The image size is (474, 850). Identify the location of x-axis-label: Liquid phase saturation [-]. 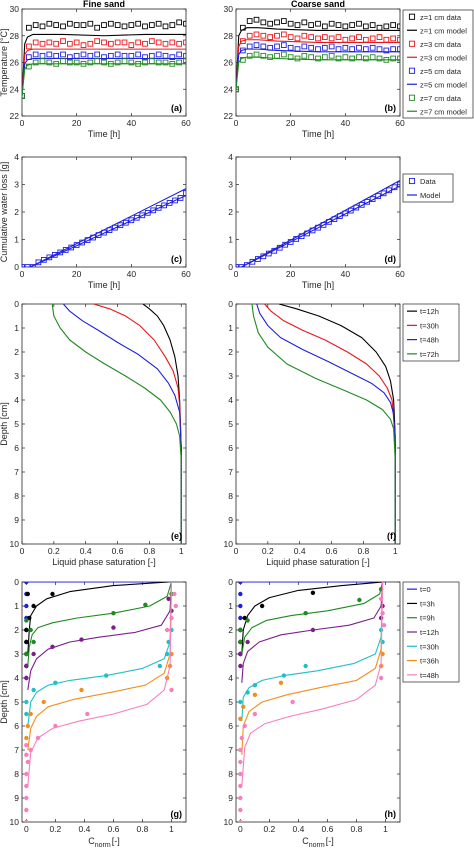
(104, 562).